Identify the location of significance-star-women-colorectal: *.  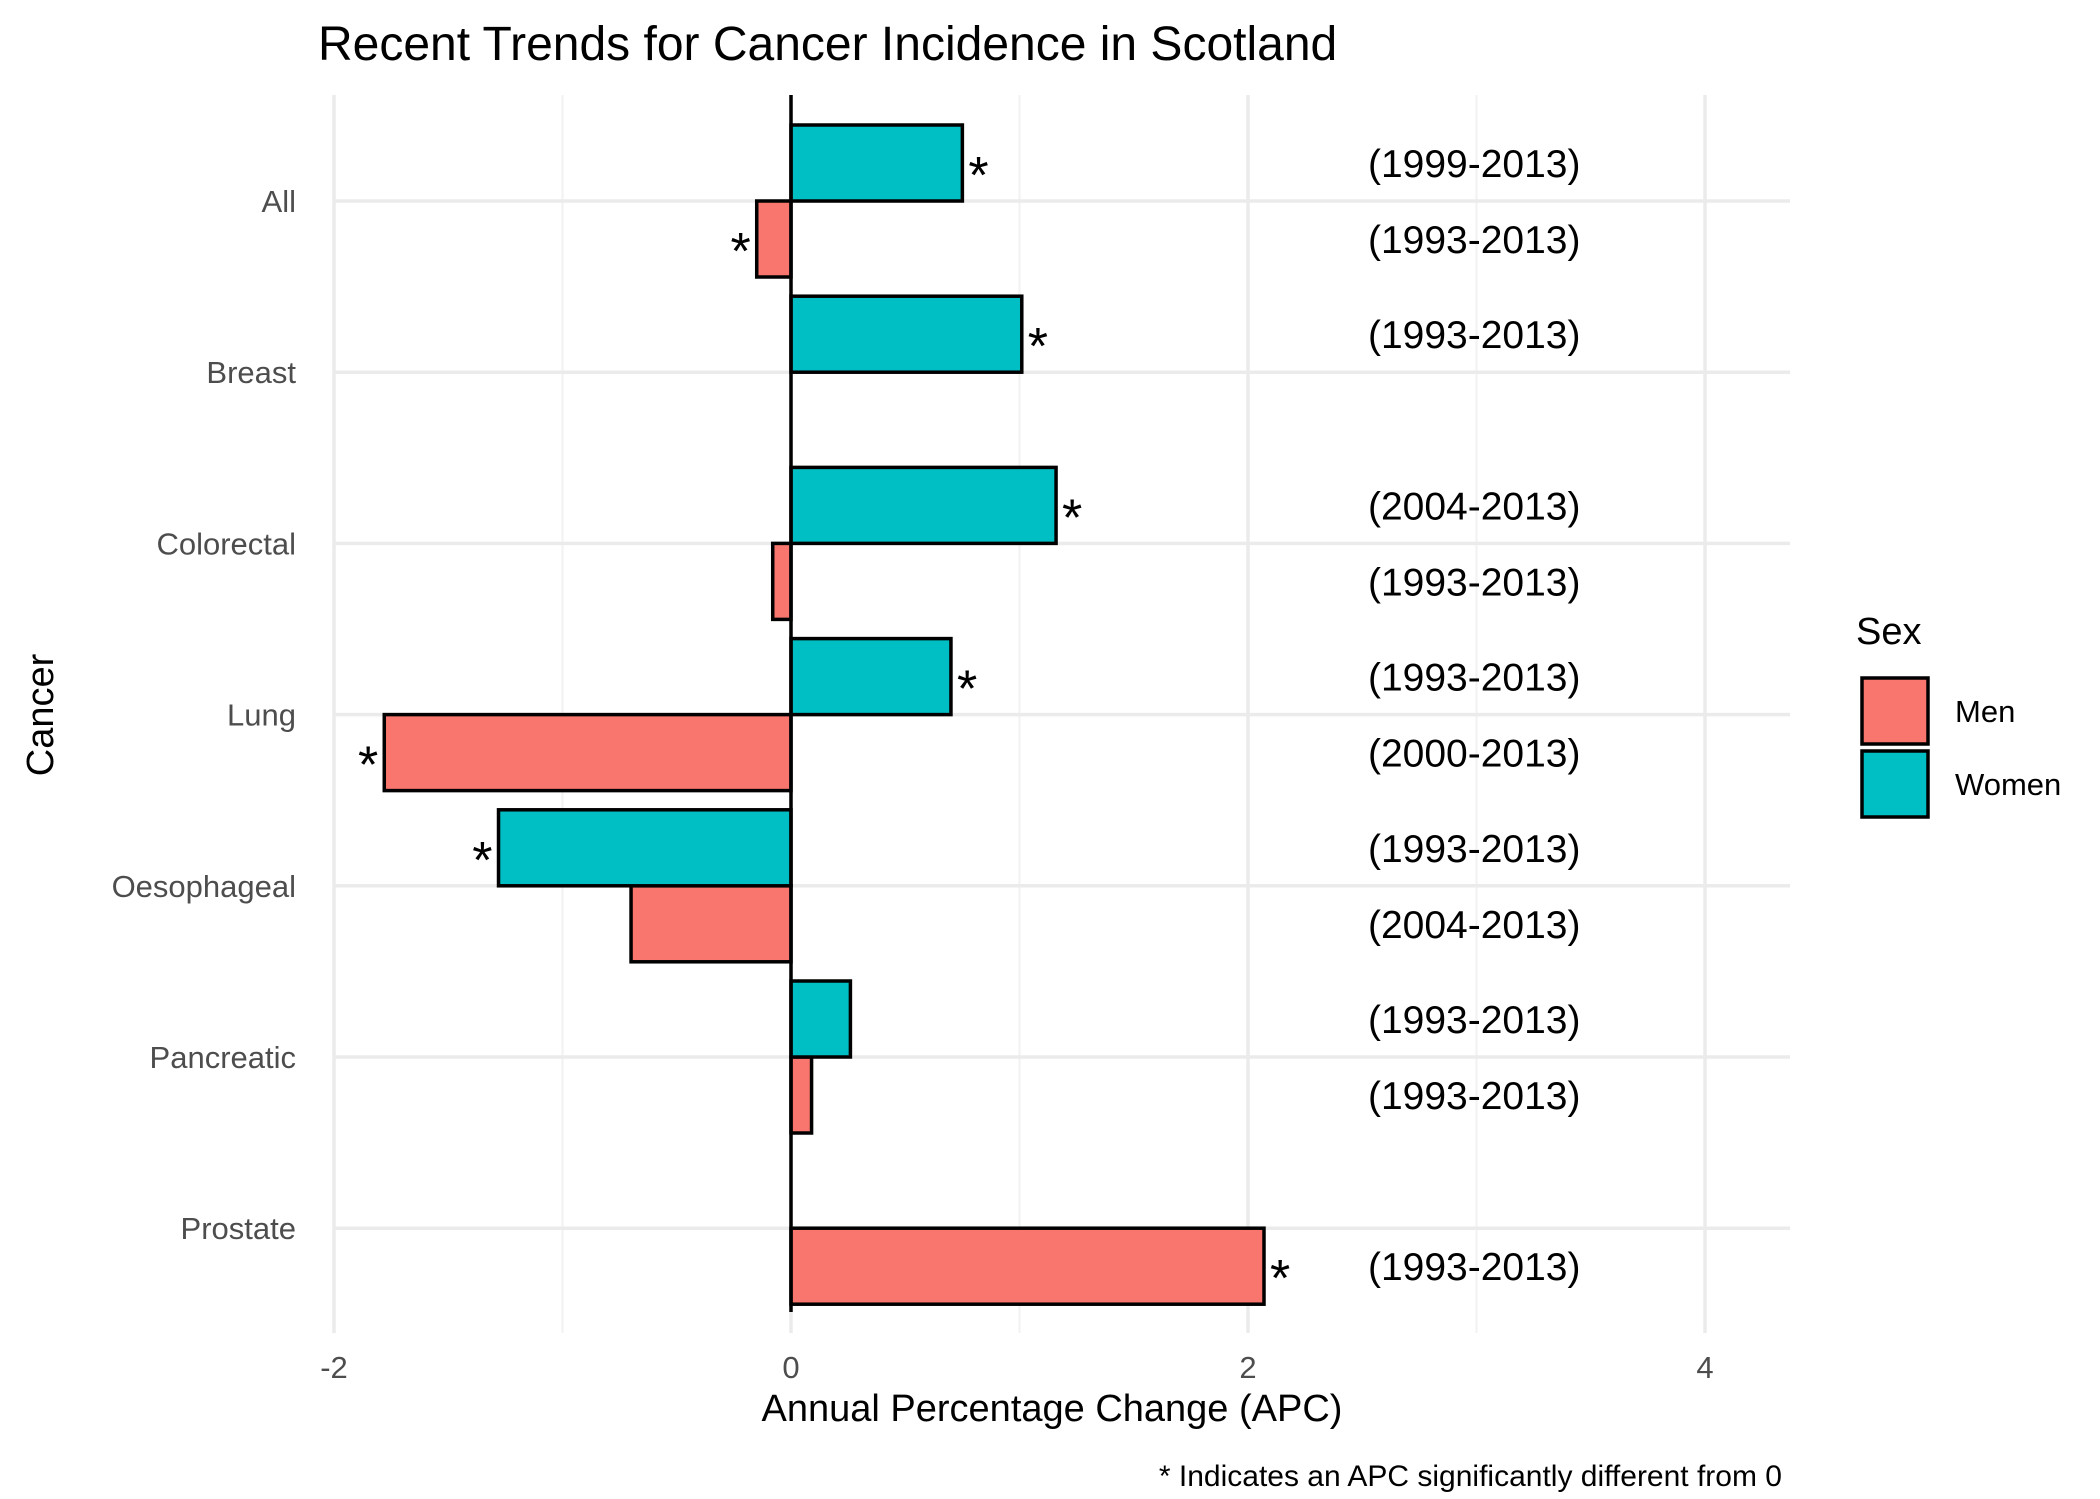
(1072, 518).